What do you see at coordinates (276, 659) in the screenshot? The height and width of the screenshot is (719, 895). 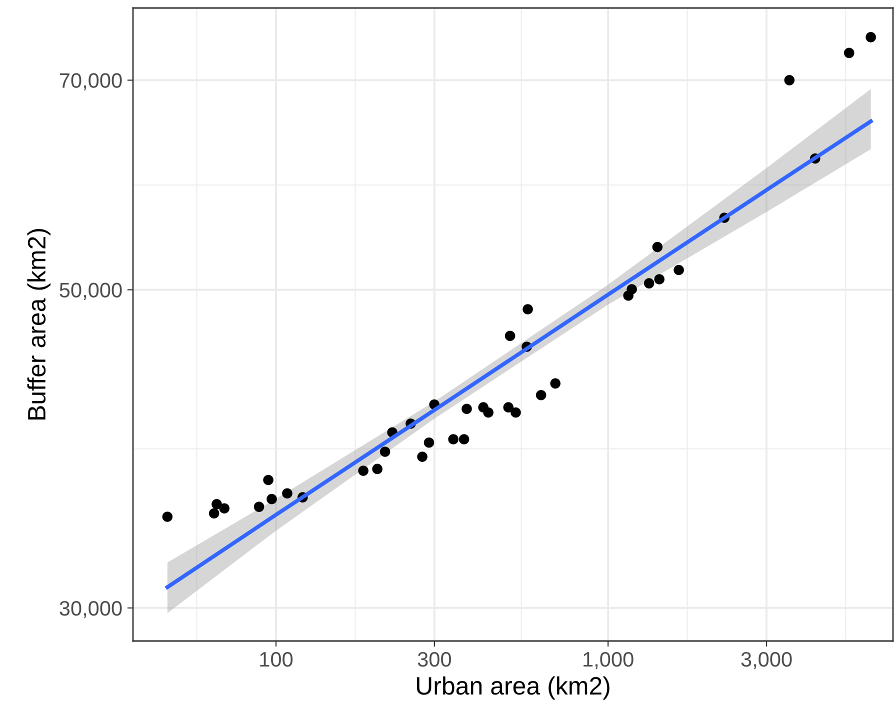 I see `x-tick-label: 100` at bounding box center [276, 659].